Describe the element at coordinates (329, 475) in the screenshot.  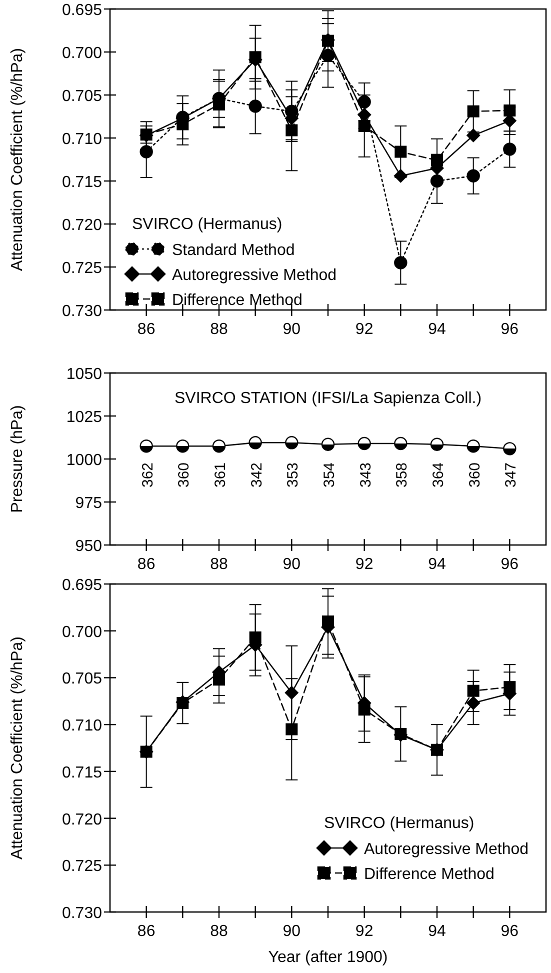
I see `annotation: 354` at that location.